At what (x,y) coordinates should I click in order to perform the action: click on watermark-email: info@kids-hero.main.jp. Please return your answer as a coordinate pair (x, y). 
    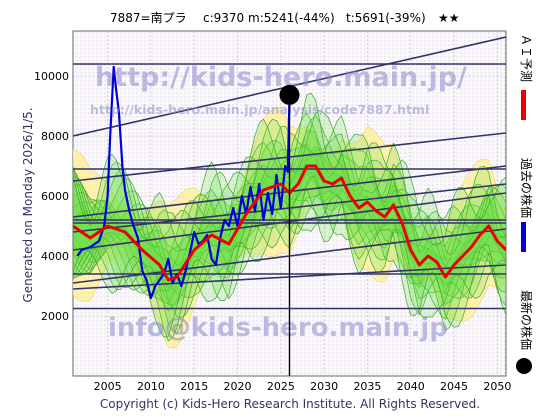
    Looking at the image, I should click on (278, 328).